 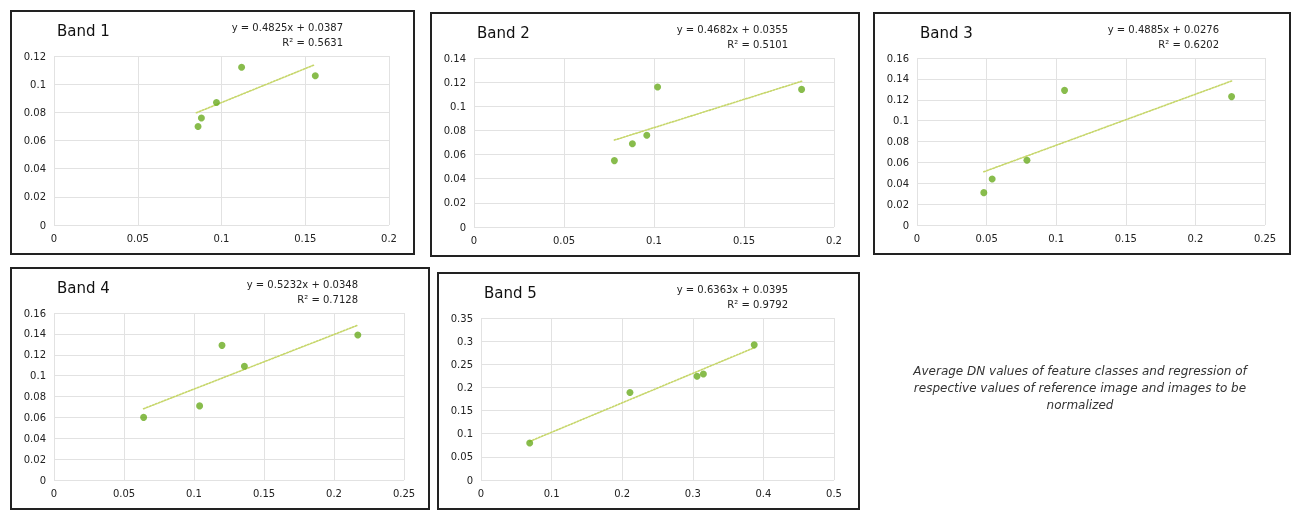 What do you see at coordinates (312, 42) in the screenshot?
I see `text: R² = 0.5631` at bounding box center [312, 42].